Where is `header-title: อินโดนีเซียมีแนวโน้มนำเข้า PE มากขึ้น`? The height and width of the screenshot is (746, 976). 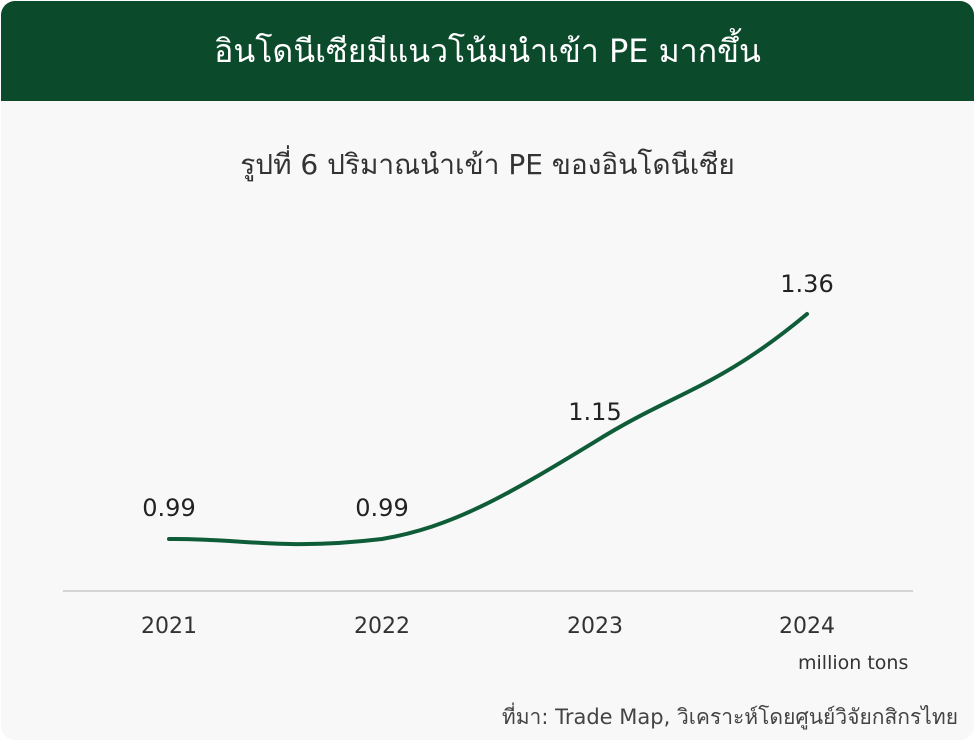
header-title: อินโดนีเซียมีแนวโน้มนำเข้า PE มากขึ้น is located at coordinates (487, 50).